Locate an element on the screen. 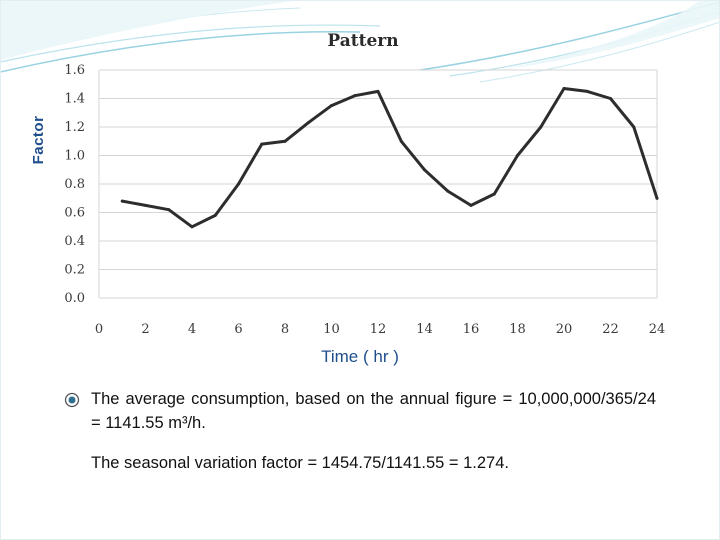 The image size is (720, 540). y-tick-label: 0.6 is located at coordinates (74, 213).